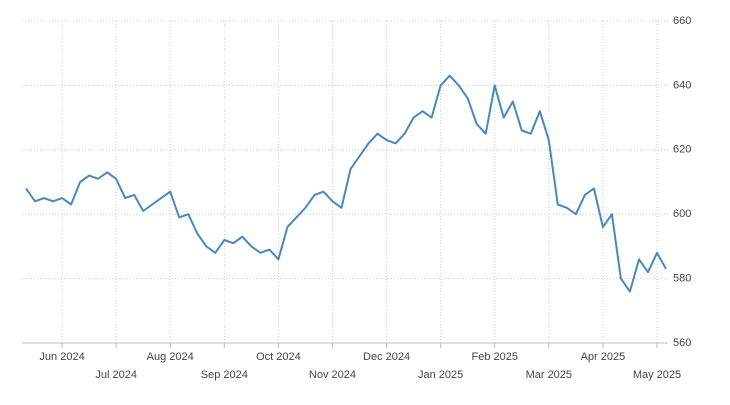  What do you see at coordinates (224, 375) in the screenshot?
I see `x-tick-label: Sep 2024` at bounding box center [224, 375].